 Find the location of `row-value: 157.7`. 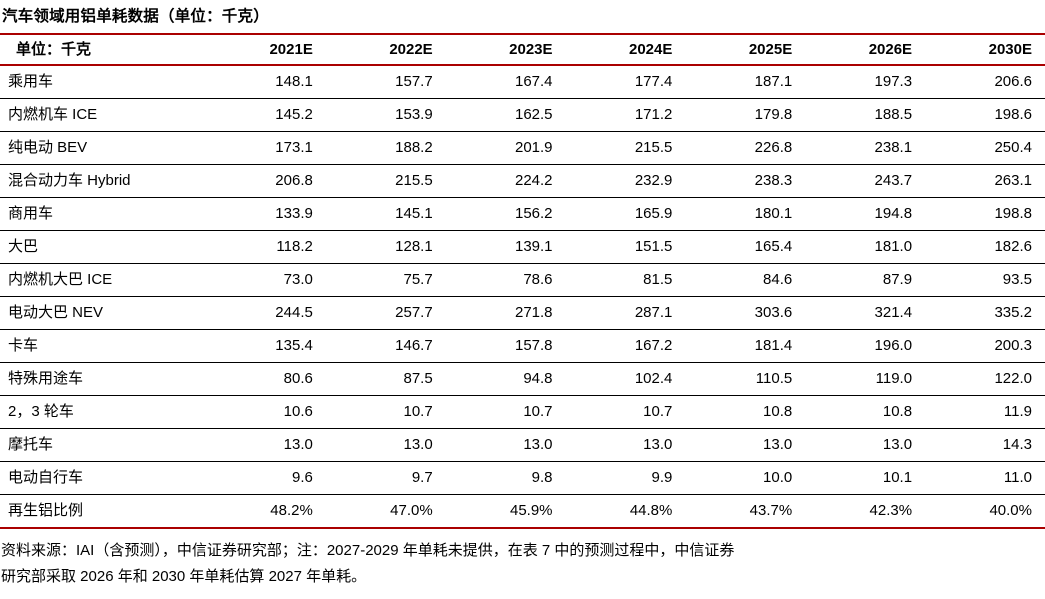

row-value: 157.7 is located at coordinates (385, 82).